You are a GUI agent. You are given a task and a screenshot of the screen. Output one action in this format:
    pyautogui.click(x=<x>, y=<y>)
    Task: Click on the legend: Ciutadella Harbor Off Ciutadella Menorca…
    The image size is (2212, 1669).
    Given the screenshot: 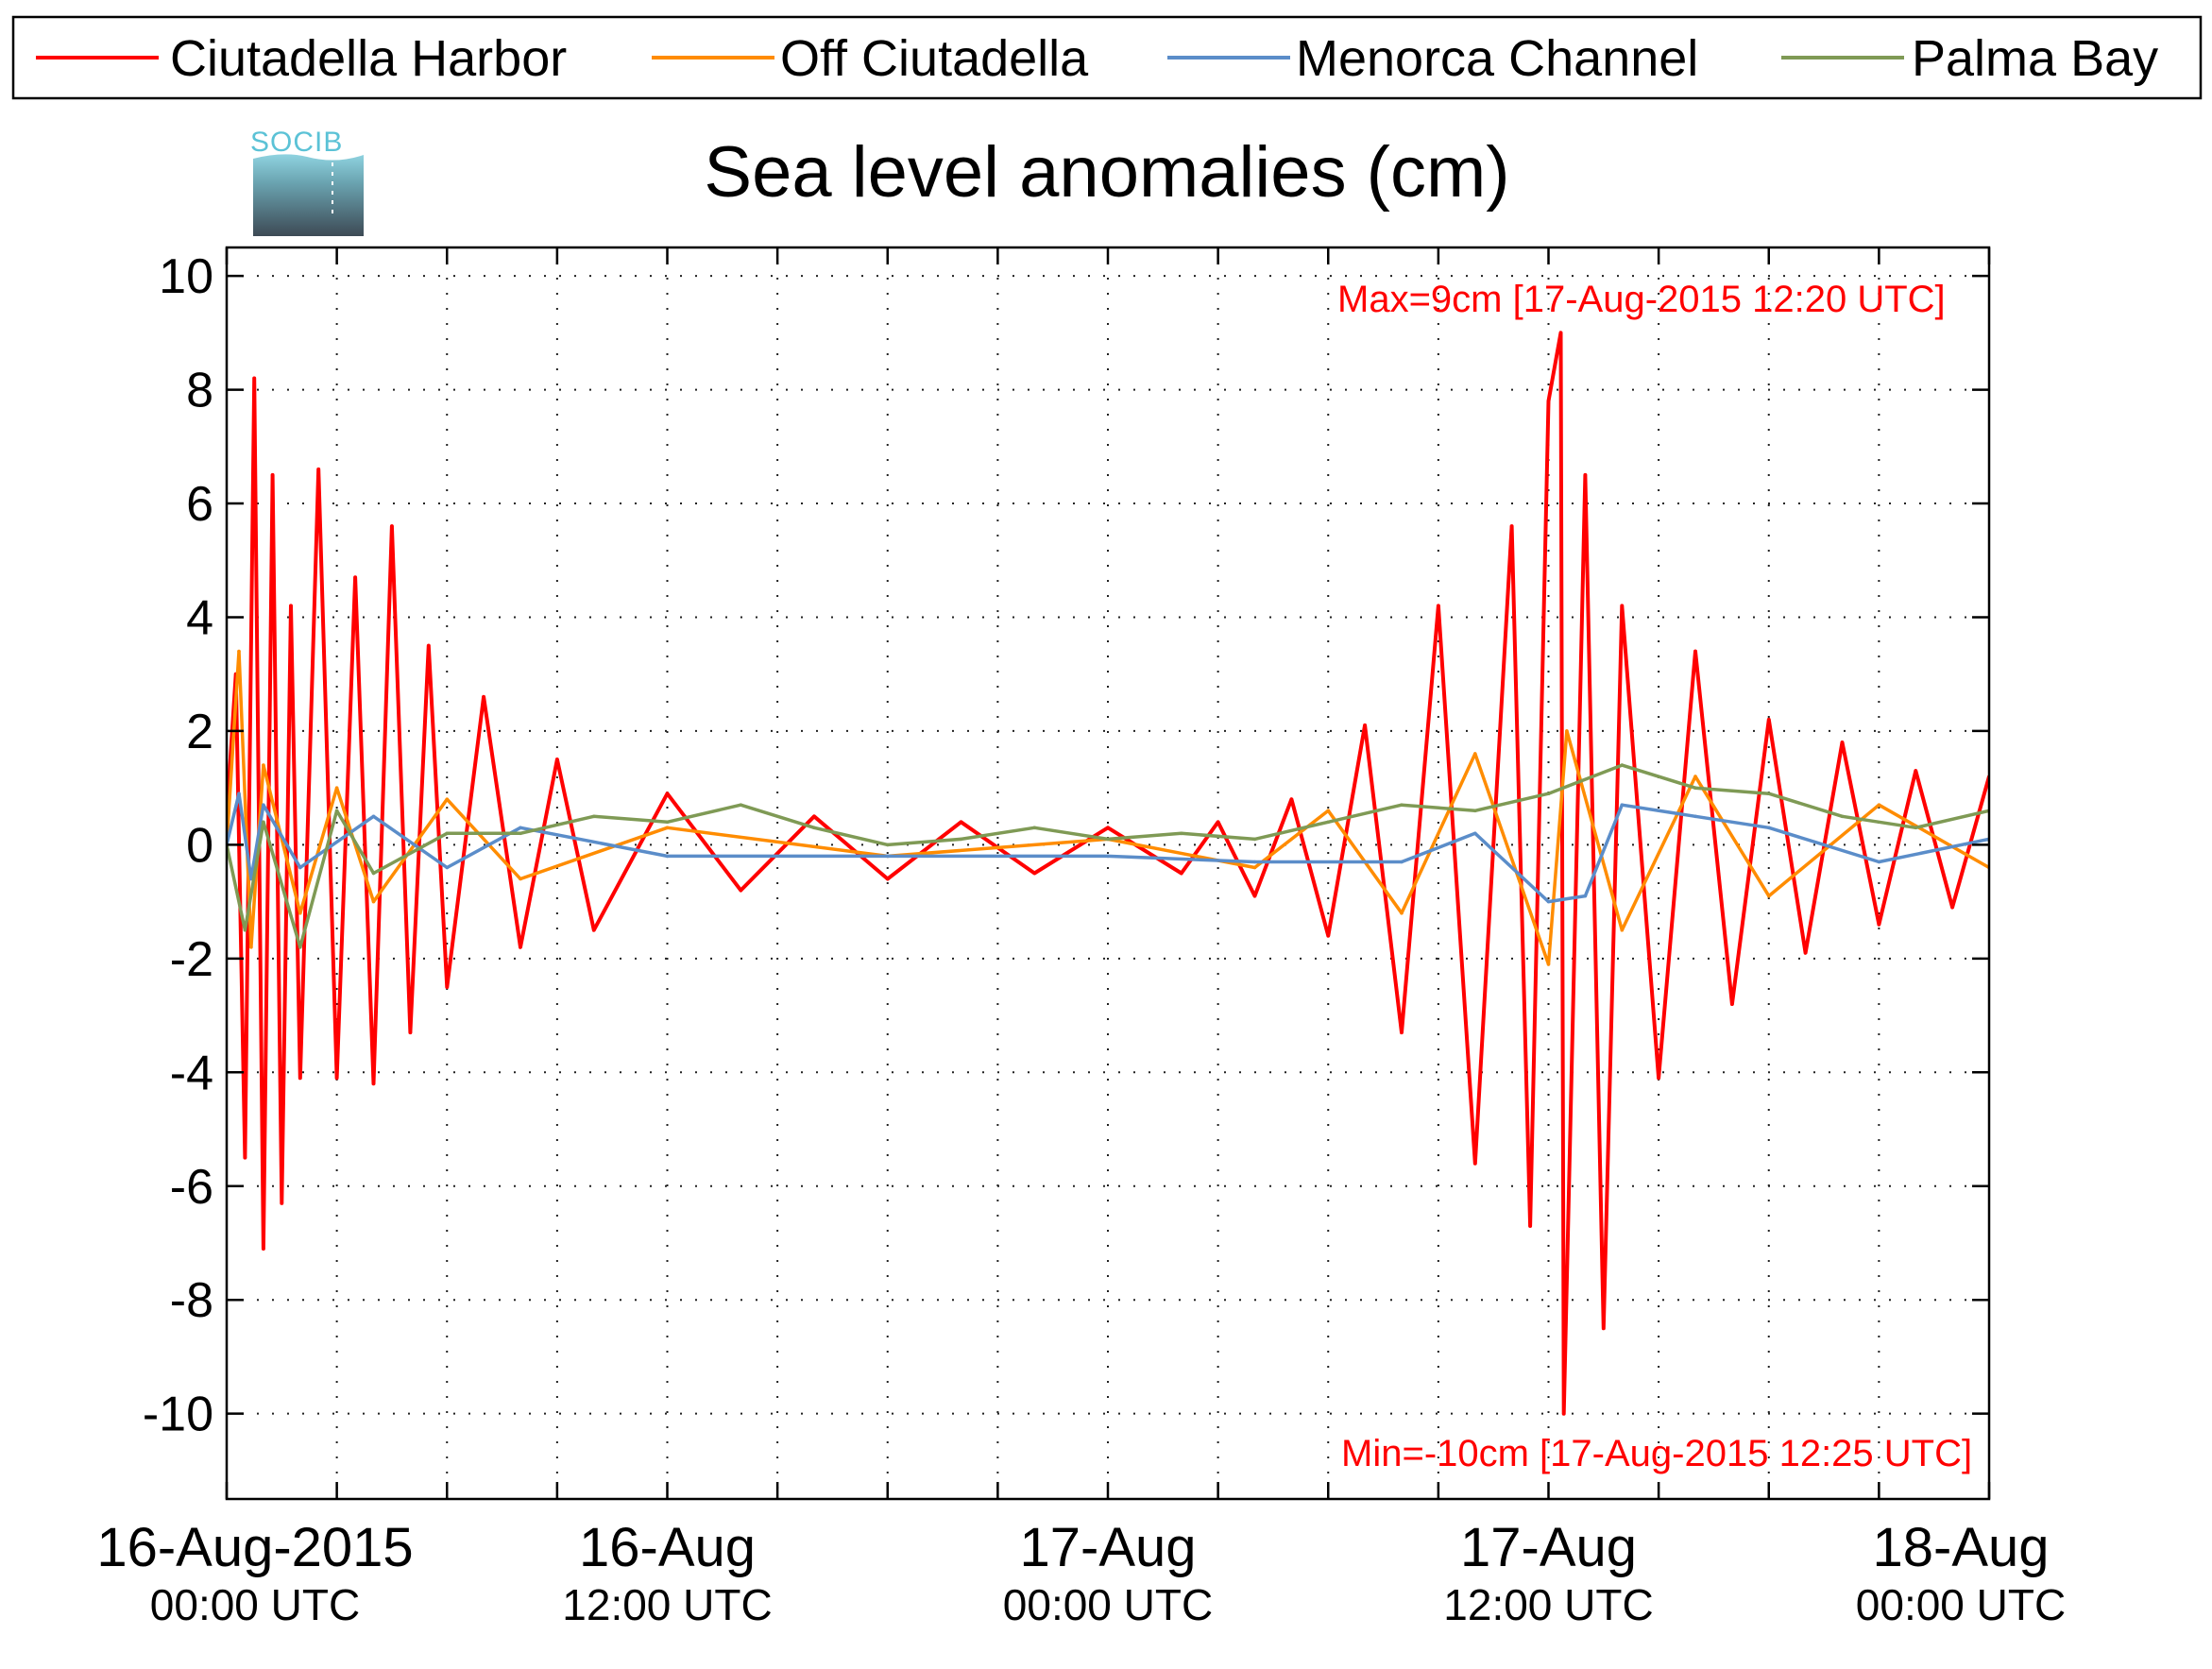 What is the action you would take?
    pyautogui.click(x=1107, y=58)
    